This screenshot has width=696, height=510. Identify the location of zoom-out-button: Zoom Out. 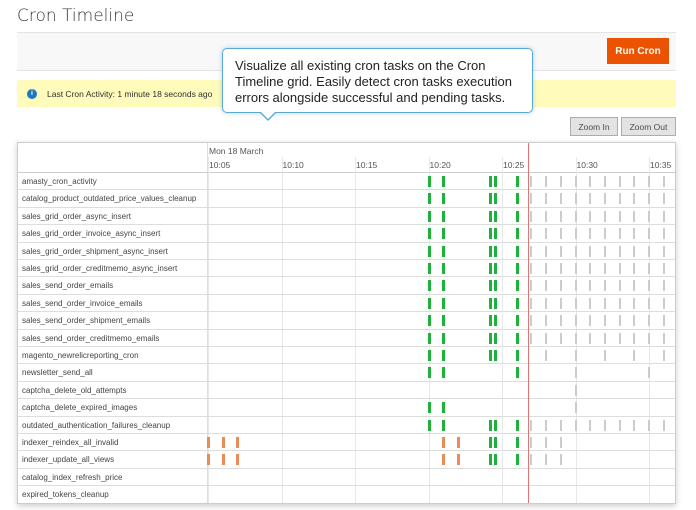
(648, 126).